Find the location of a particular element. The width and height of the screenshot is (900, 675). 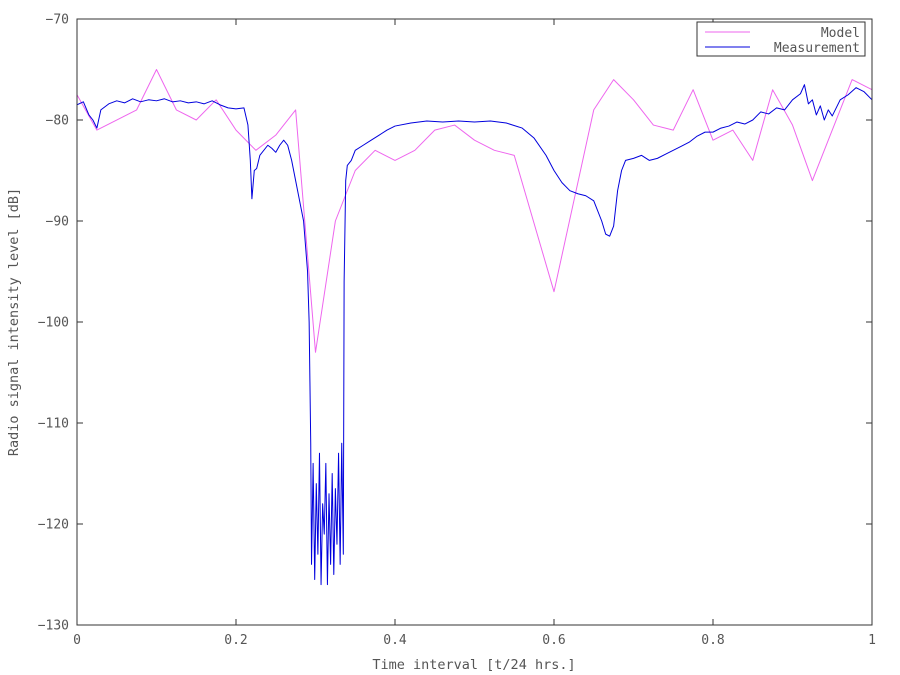

x-tick-label: 0.2 is located at coordinates (235, 640).